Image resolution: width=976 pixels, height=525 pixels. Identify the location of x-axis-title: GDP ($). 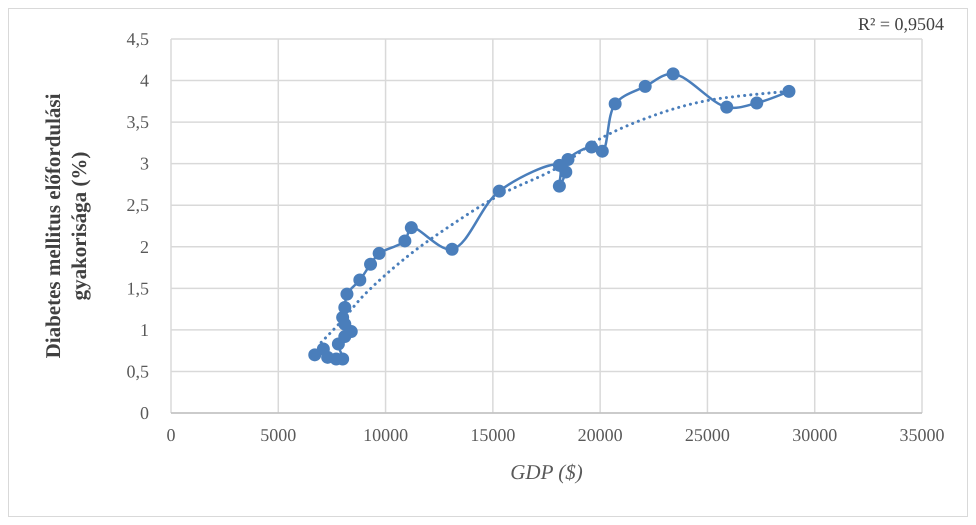
(546, 472).